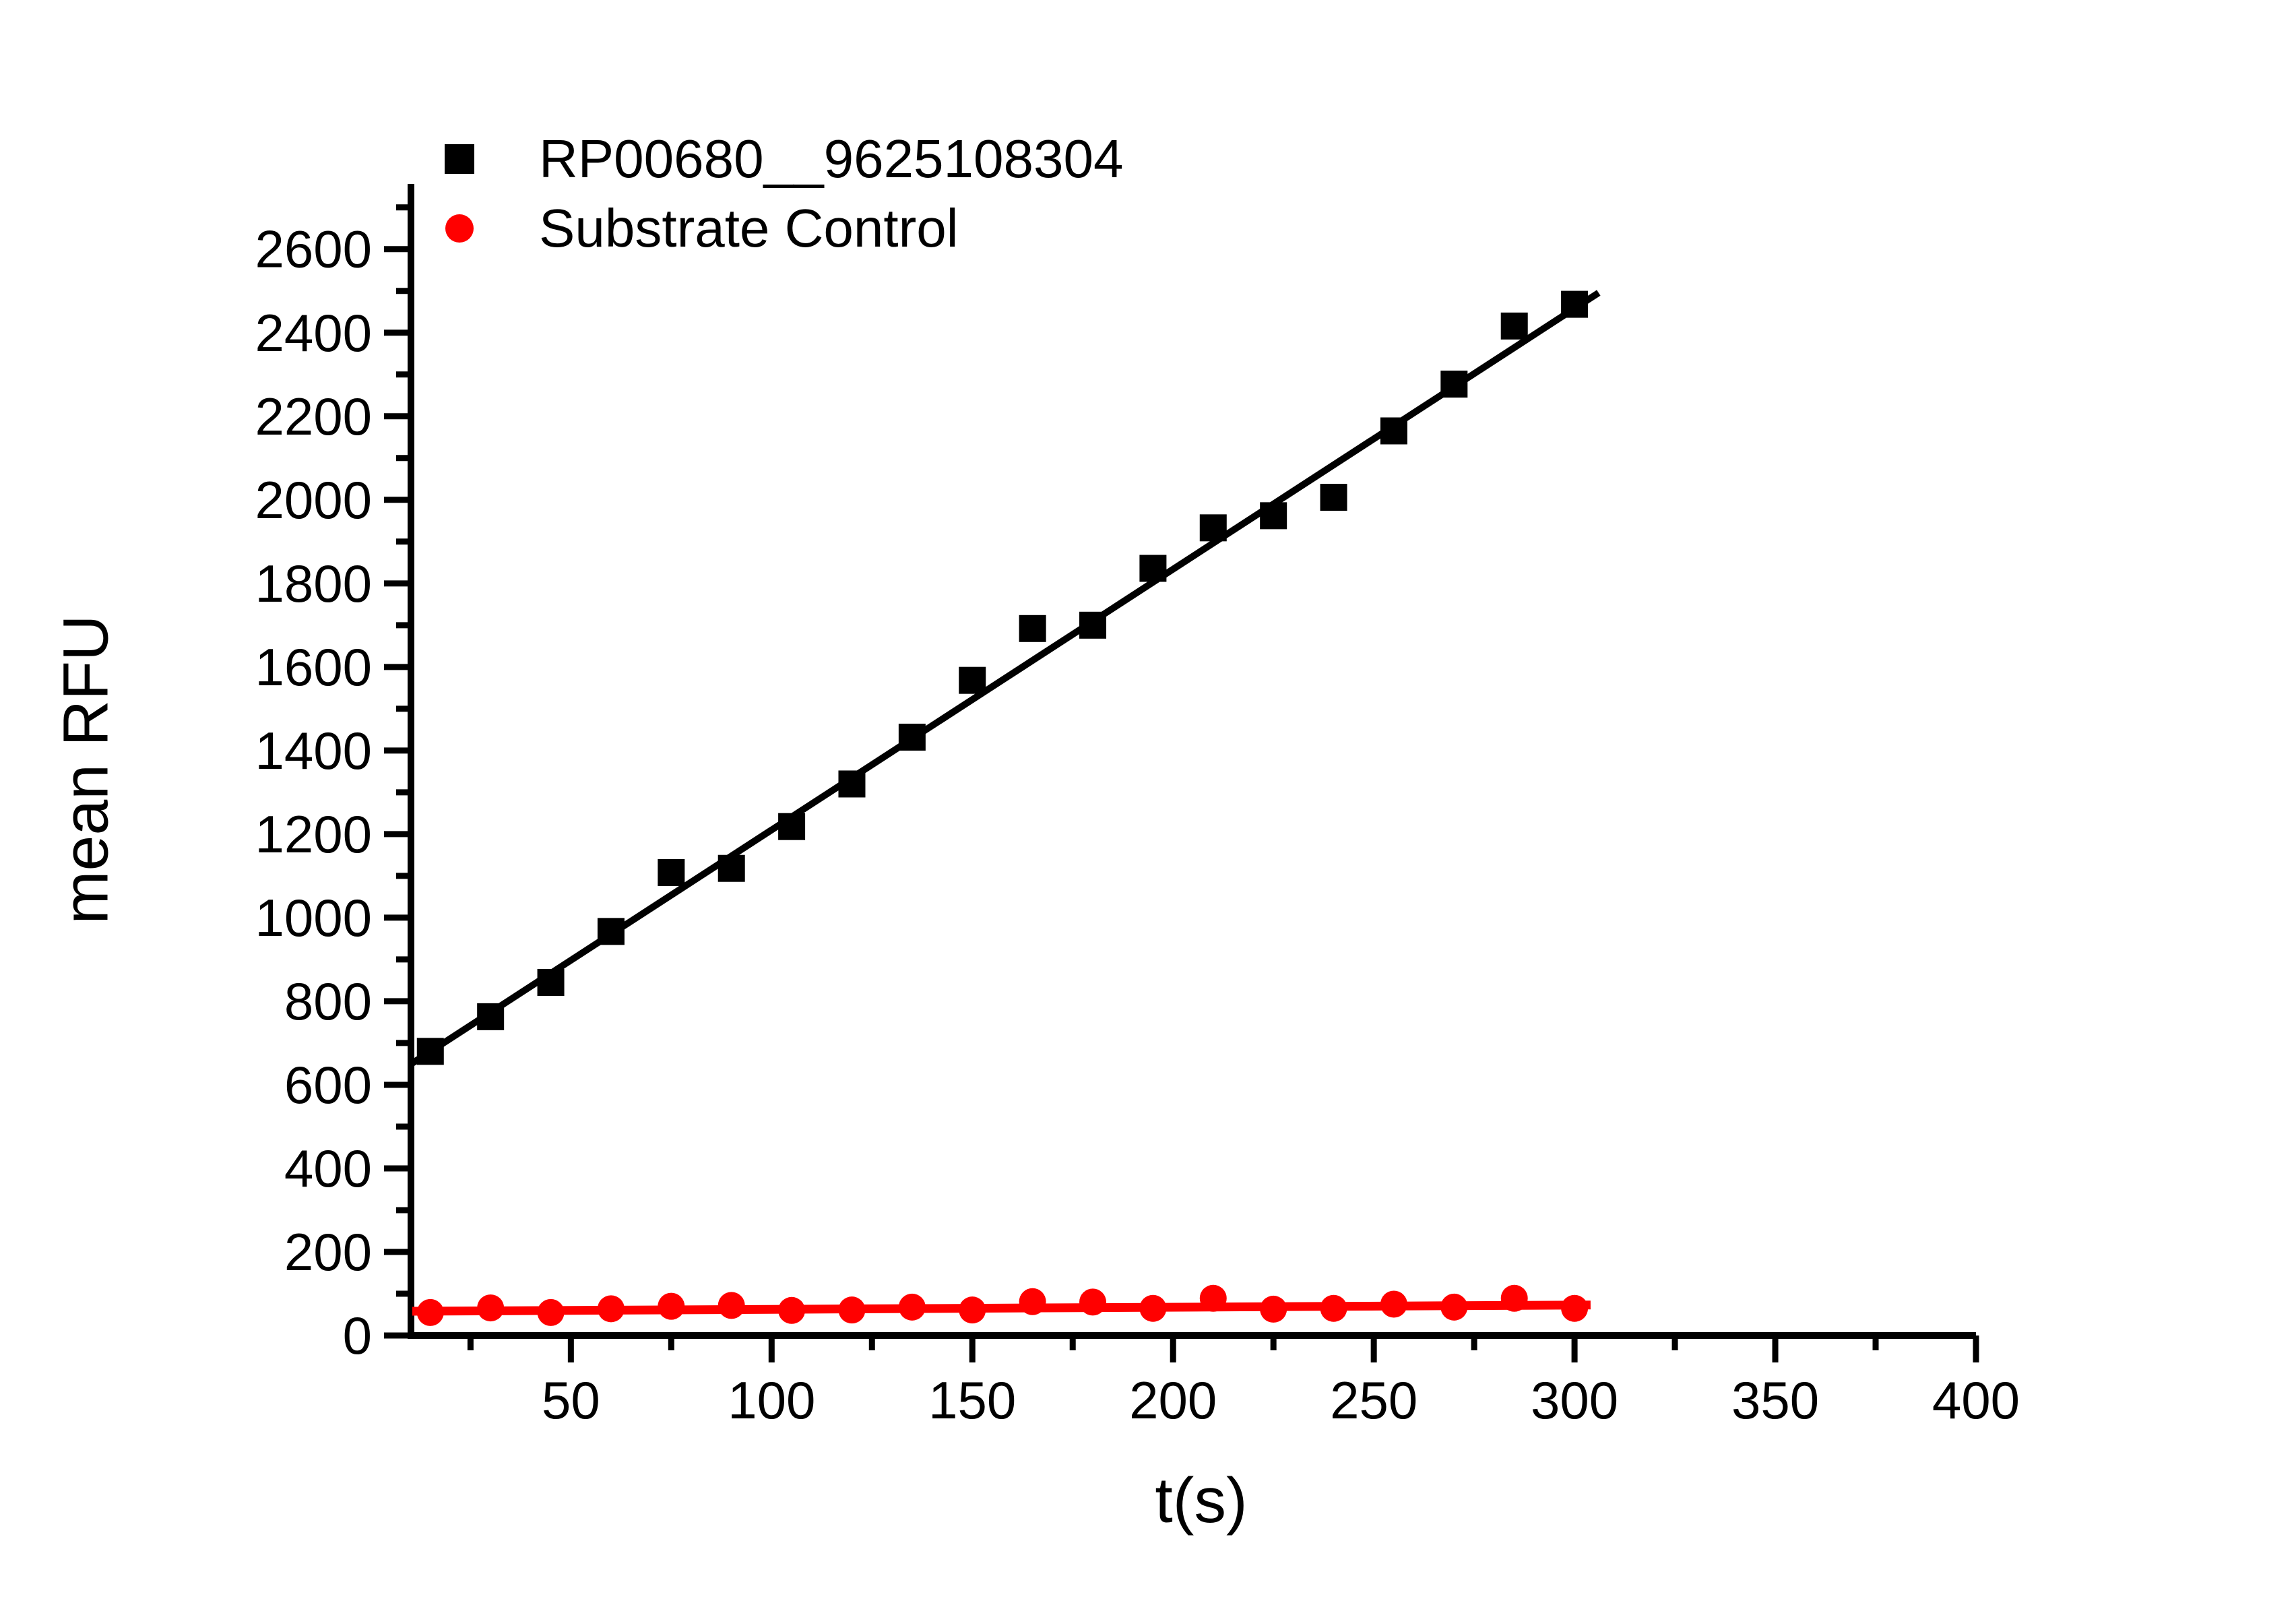  I want to click on y-tick-label: 1000, so click(313, 917).